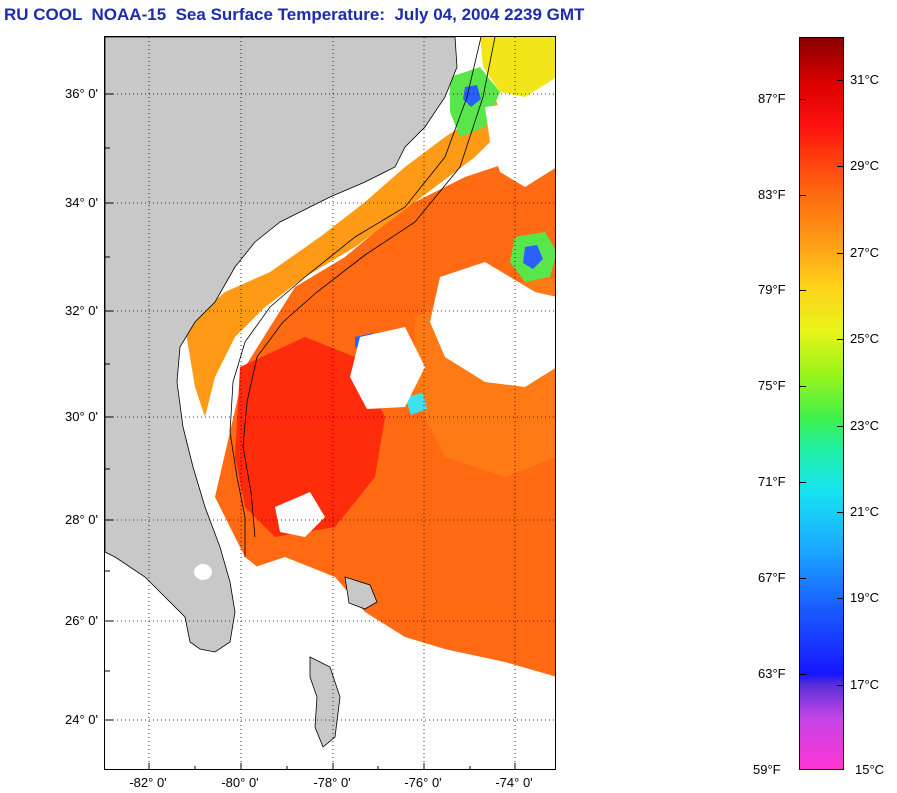  What do you see at coordinates (514, 782) in the screenshot?
I see `lon-label-74: -74° 0'` at bounding box center [514, 782].